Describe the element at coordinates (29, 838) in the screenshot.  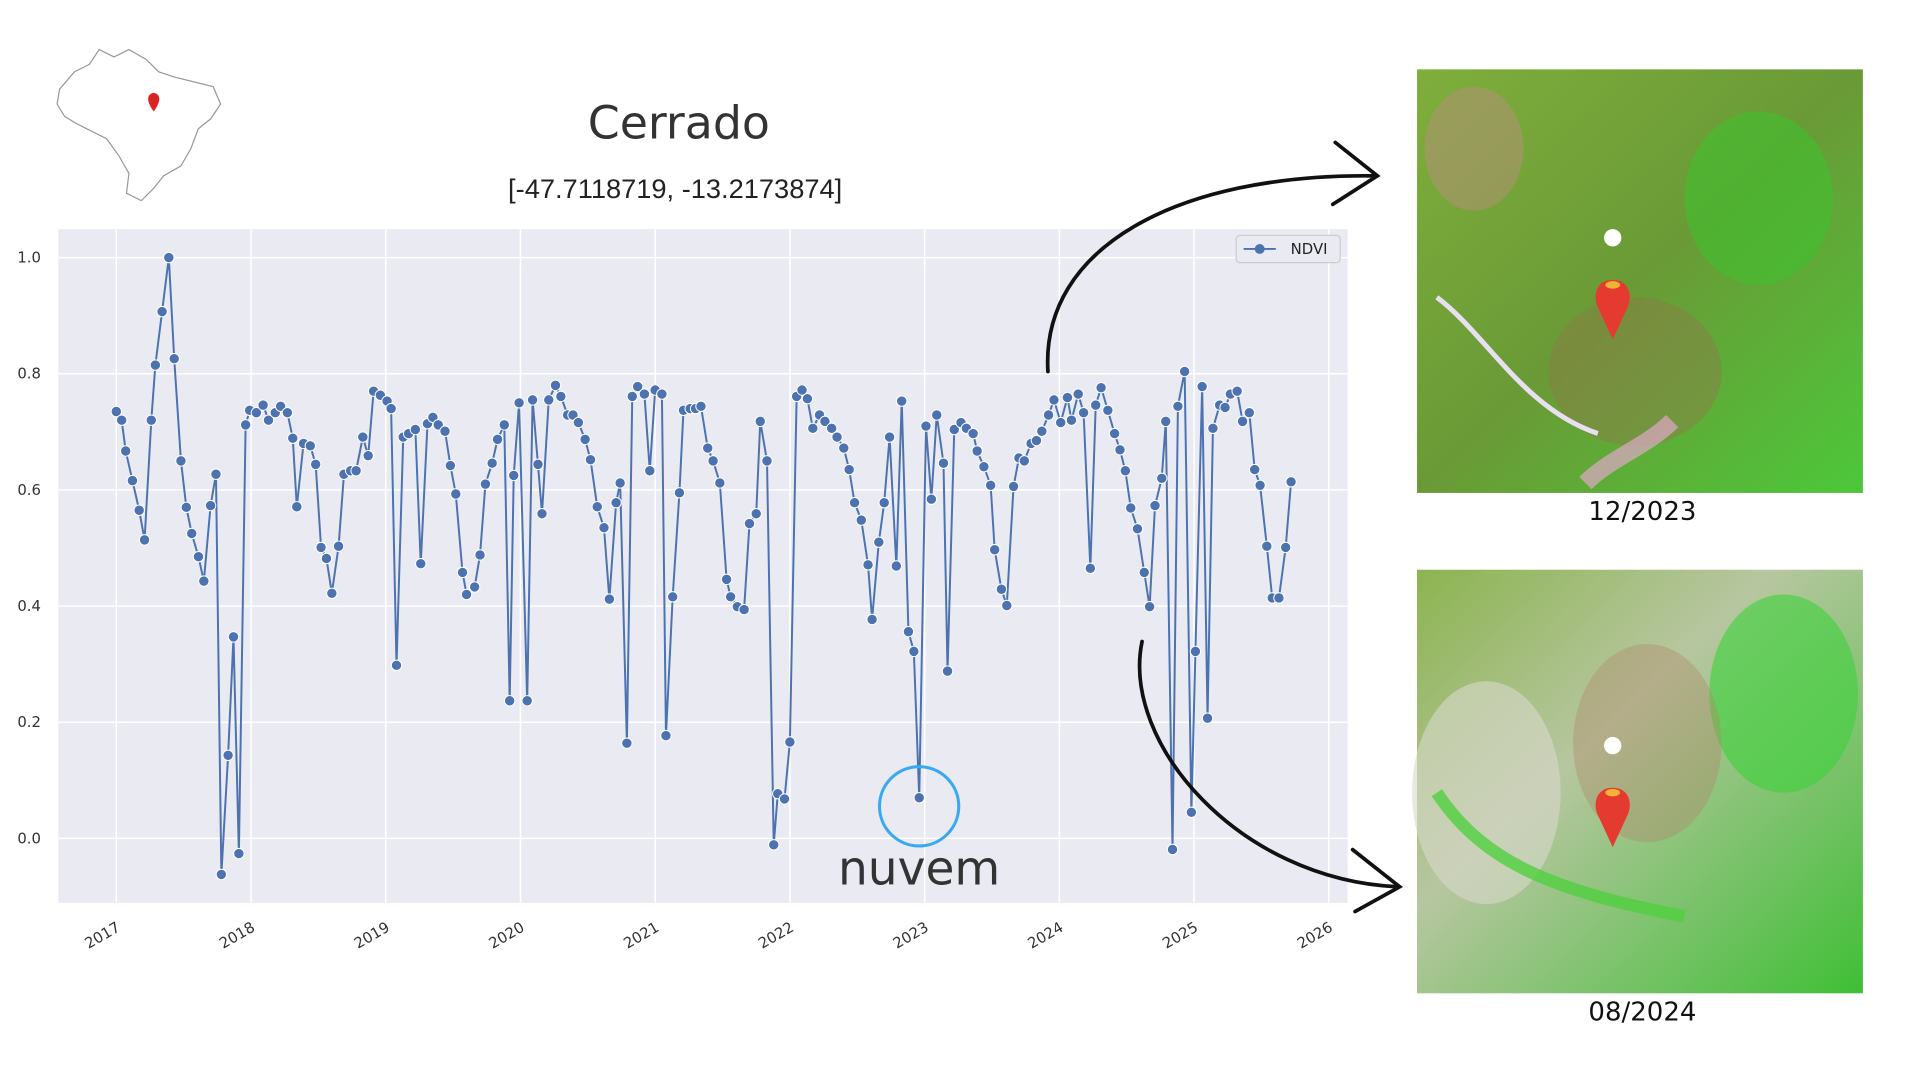
I see `y-tick-label: 0.0` at that location.